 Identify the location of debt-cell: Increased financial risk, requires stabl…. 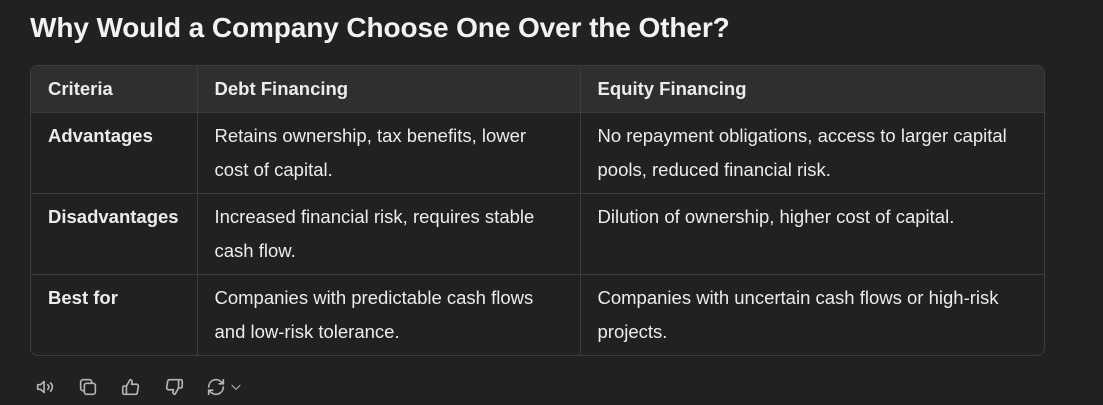
(388, 233).